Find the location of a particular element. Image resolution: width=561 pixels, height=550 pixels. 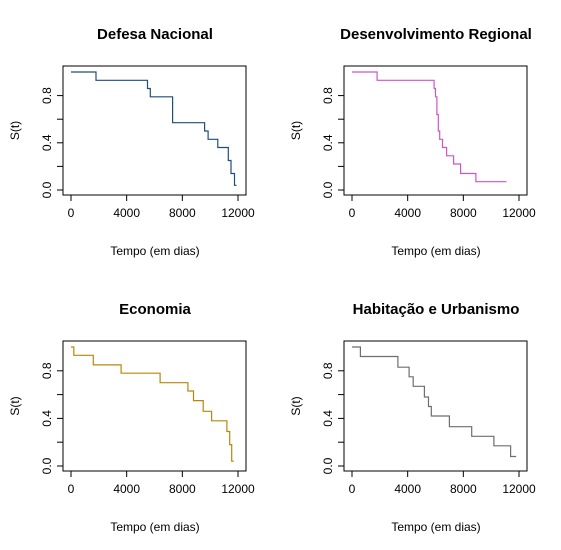

chart-title: Economia is located at coordinates (155, 309).